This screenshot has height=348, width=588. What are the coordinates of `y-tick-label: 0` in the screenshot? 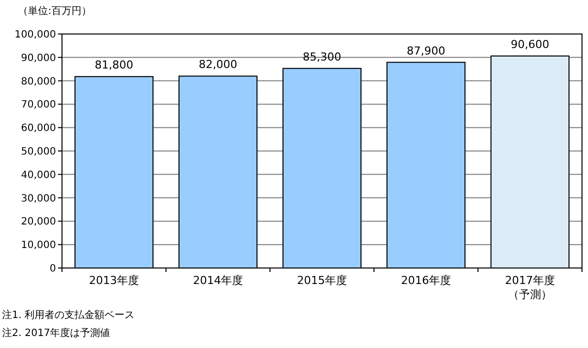 It's located at (53, 269).